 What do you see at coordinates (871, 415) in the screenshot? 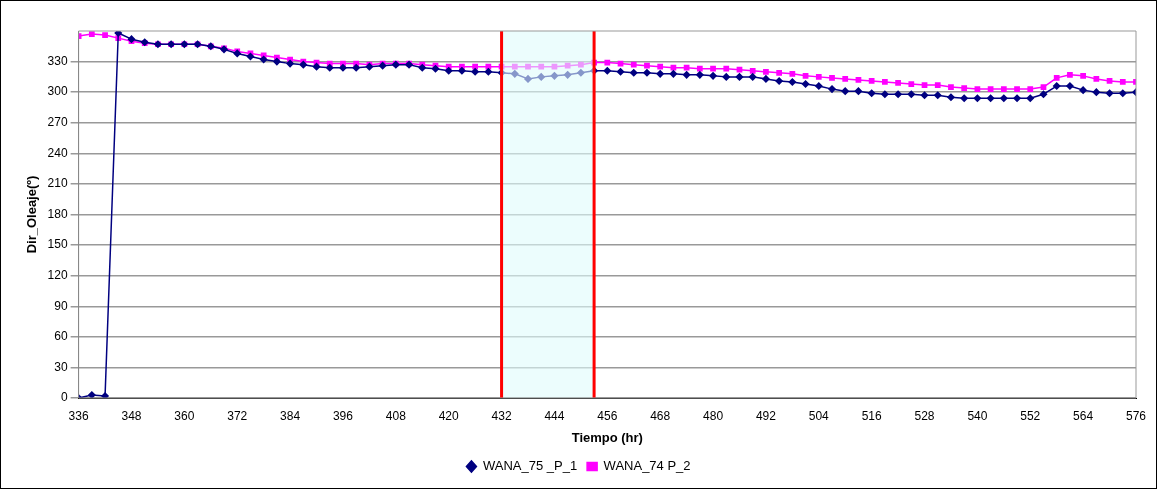
I see `x-tick-label: 516` at bounding box center [871, 415].